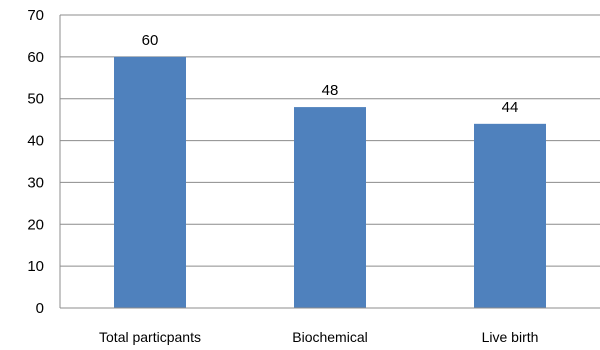  I want to click on data-label: 60, so click(150, 40).